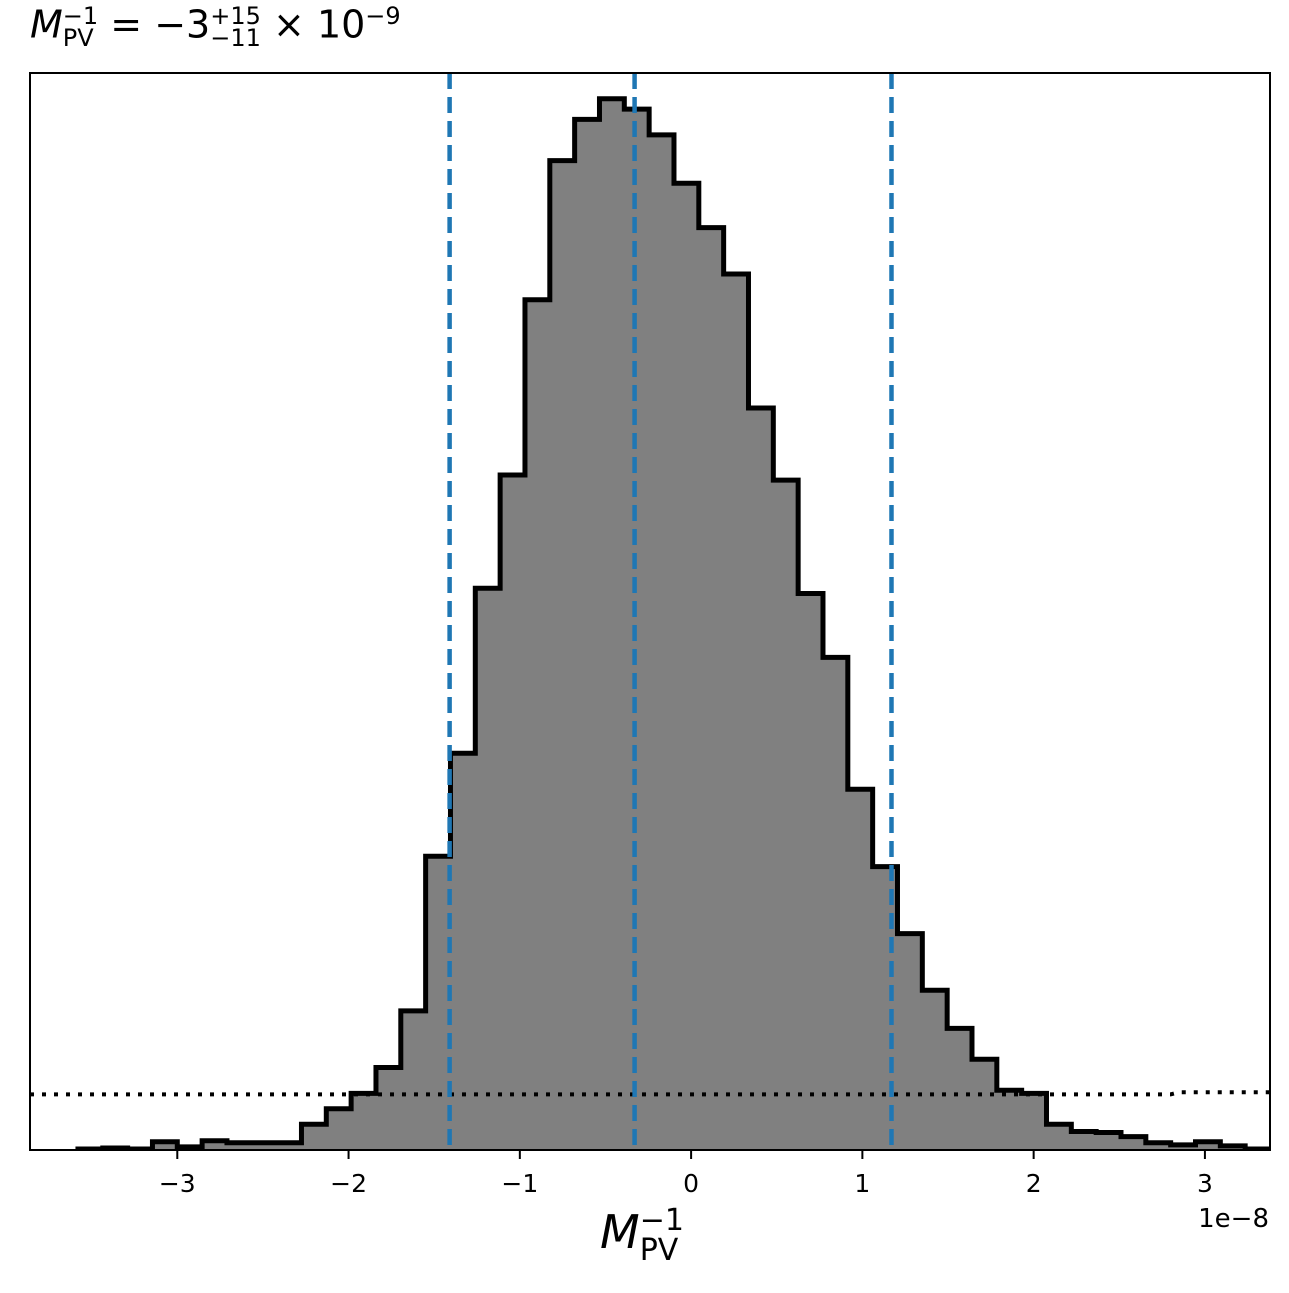  What do you see at coordinates (182, 24) in the screenshot?
I see `title-value: −3` at bounding box center [182, 24].